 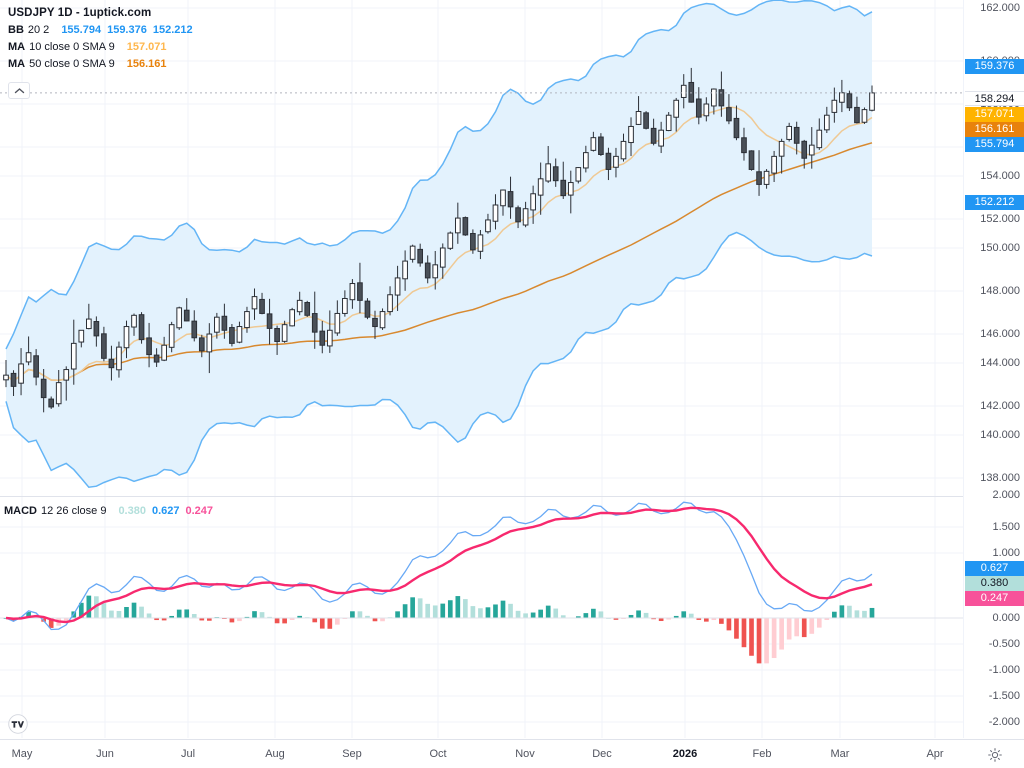 What do you see at coordinates (17, 64) in the screenshot?
I see `ma50-indicator-name: MA` at bounding box center [17, 64].